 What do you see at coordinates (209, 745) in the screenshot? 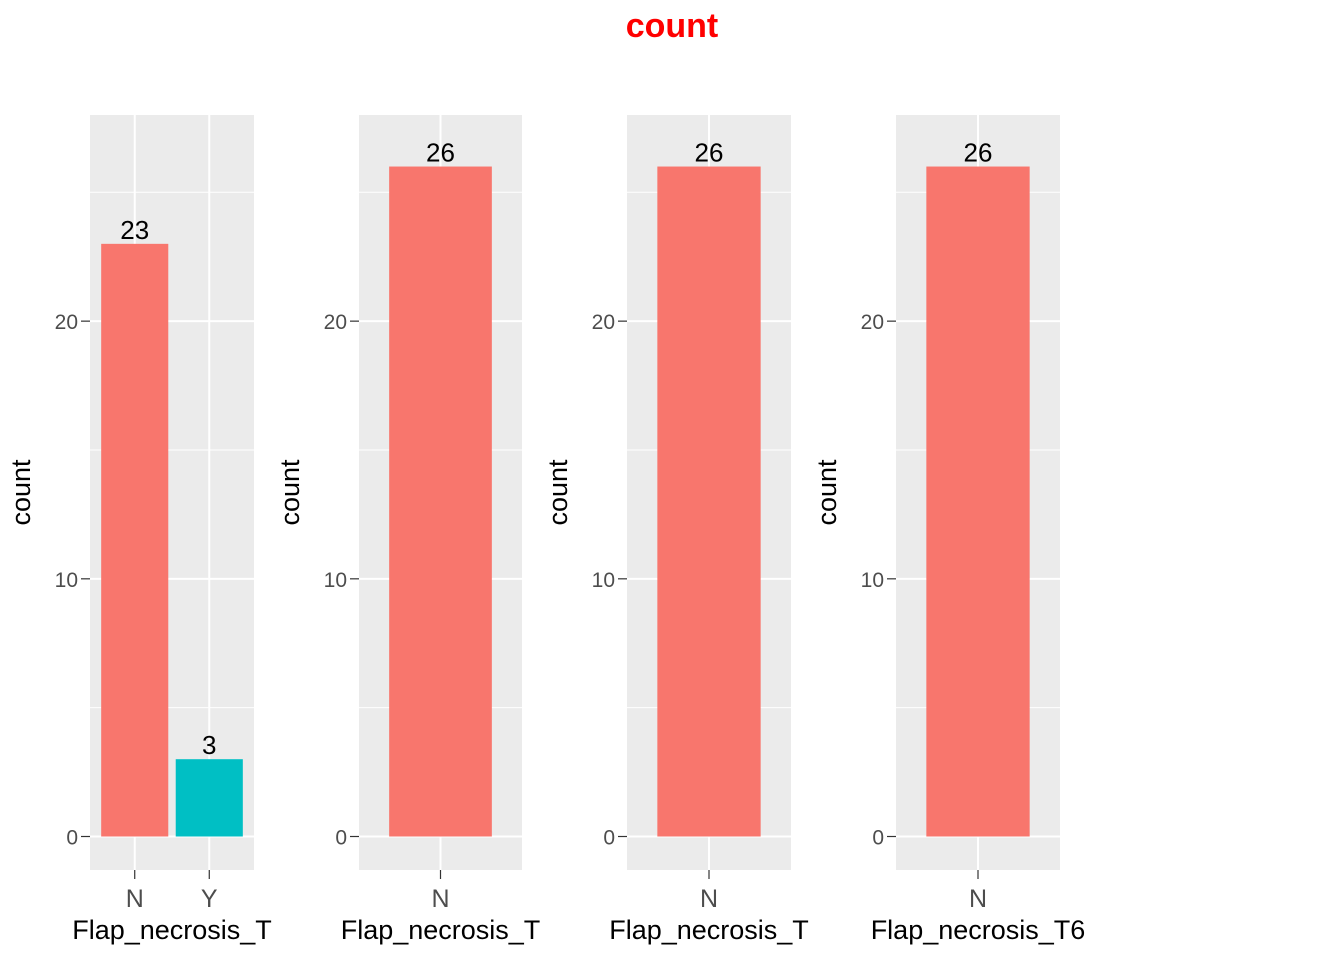
I see `bar-data-label: 3` at bounding box center [209, 745].